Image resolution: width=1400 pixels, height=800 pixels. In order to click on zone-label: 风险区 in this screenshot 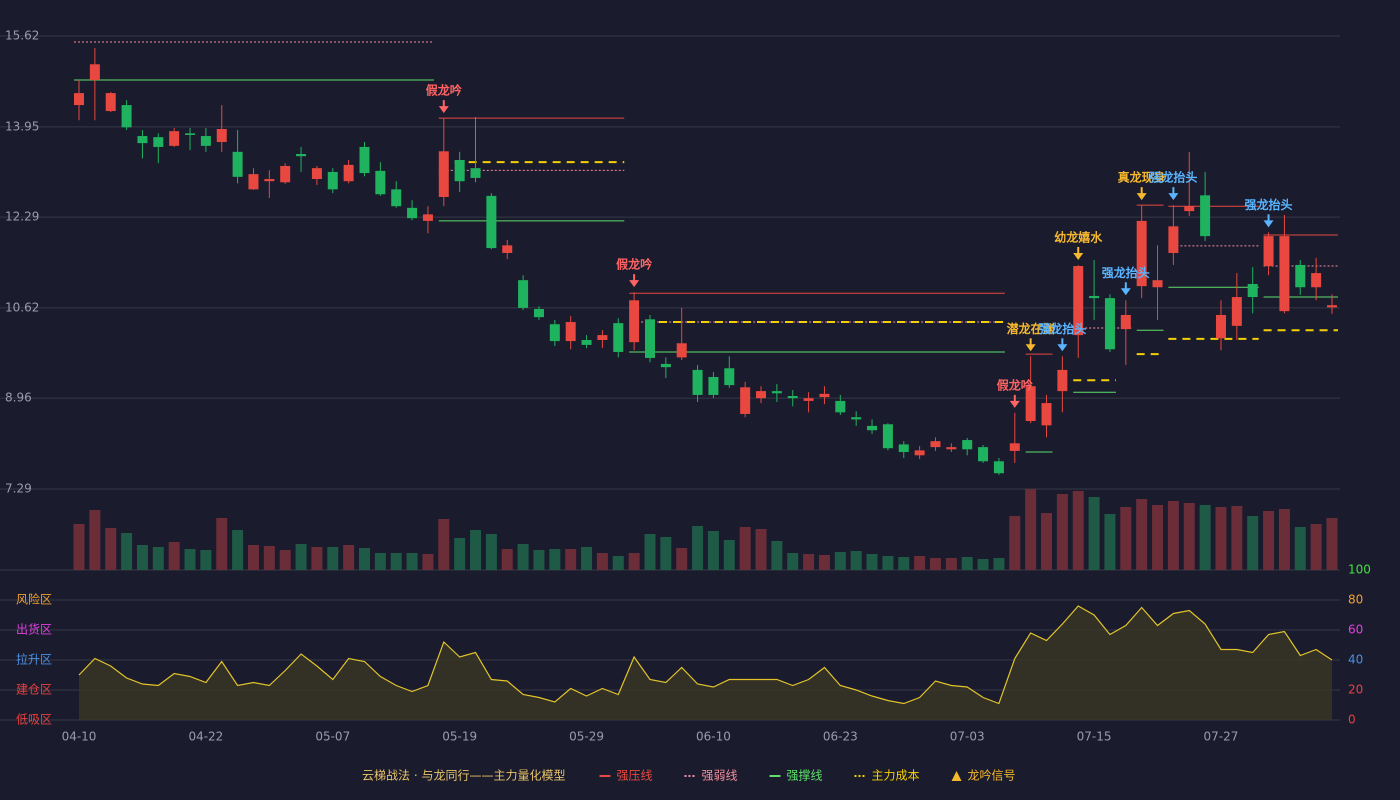, I will do `click(34, 599)`.